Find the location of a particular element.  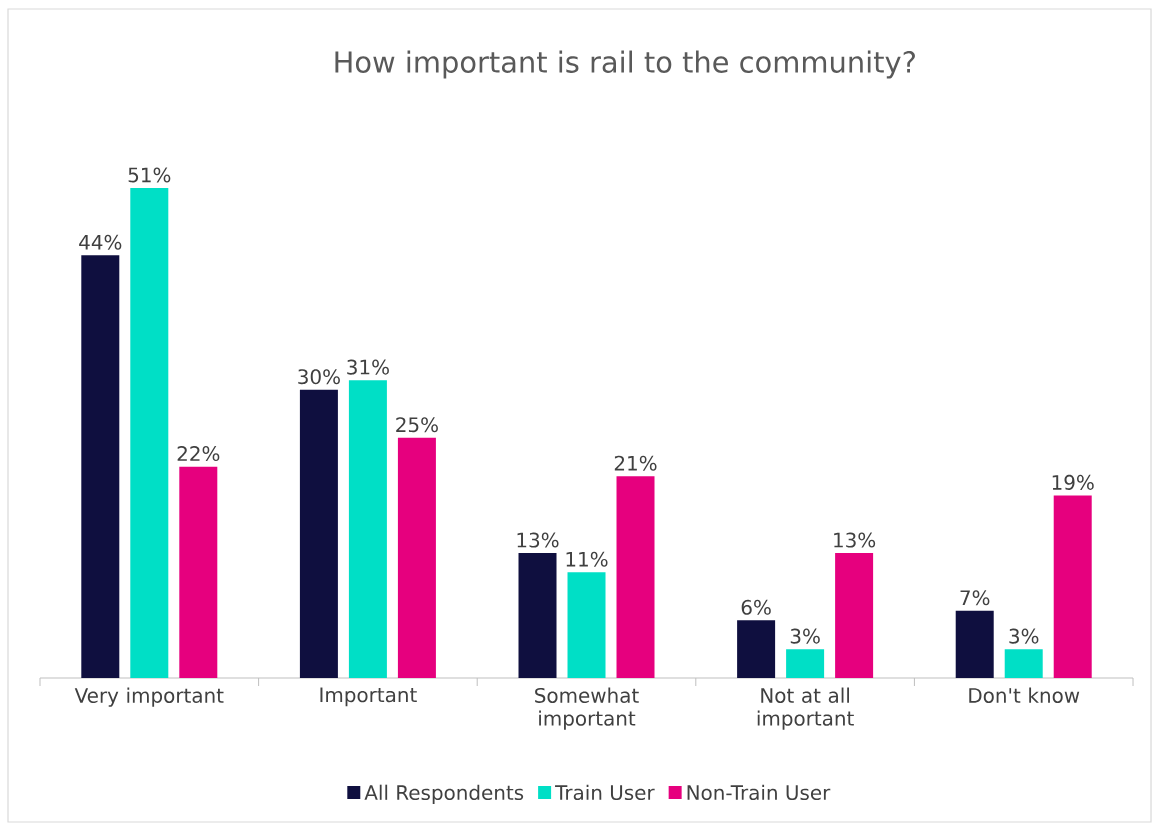

data-label: 31% is located at coordinates (368, 367).